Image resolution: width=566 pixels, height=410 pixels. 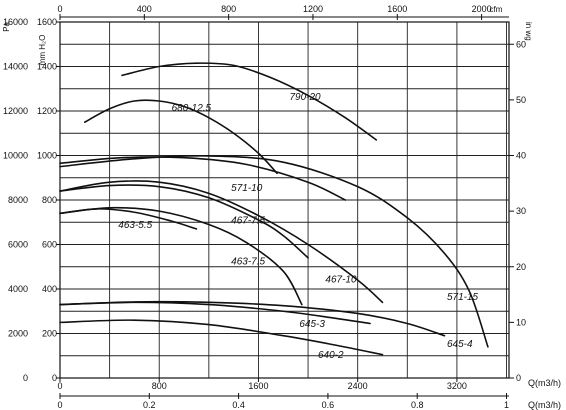 I want to click on m3h-tick-label: 3200, so click(x=457, y=386).